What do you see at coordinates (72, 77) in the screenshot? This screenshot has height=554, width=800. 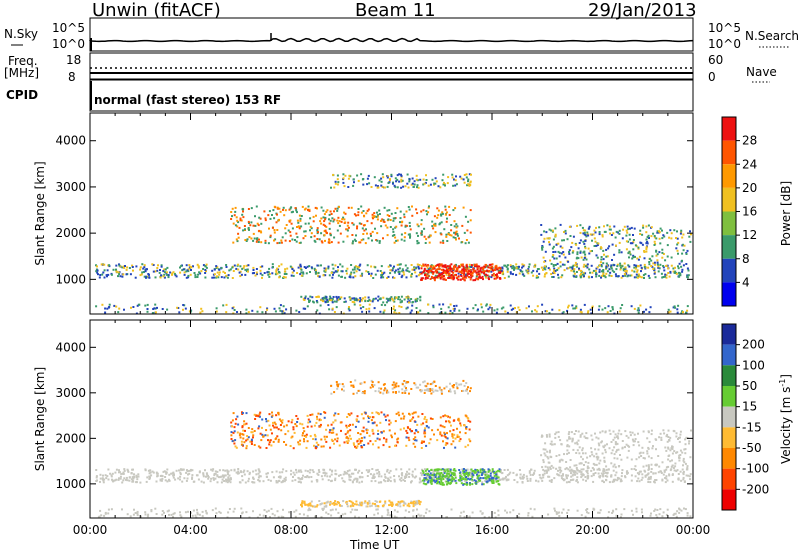 I see `freq-tick-low: 8` at bounding box center [72, 77].